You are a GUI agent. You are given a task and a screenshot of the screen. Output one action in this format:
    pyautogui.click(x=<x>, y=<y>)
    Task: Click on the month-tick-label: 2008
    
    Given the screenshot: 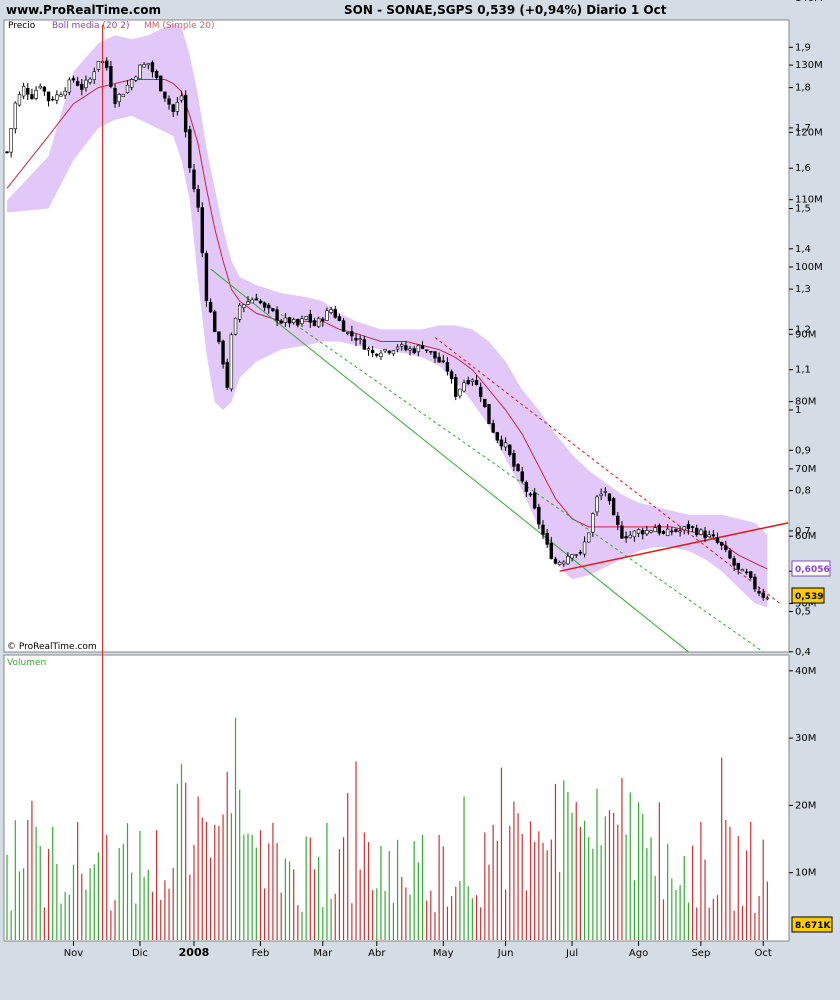 What is the action you would take?
    pyautogui.click(x=194, y=952)
    